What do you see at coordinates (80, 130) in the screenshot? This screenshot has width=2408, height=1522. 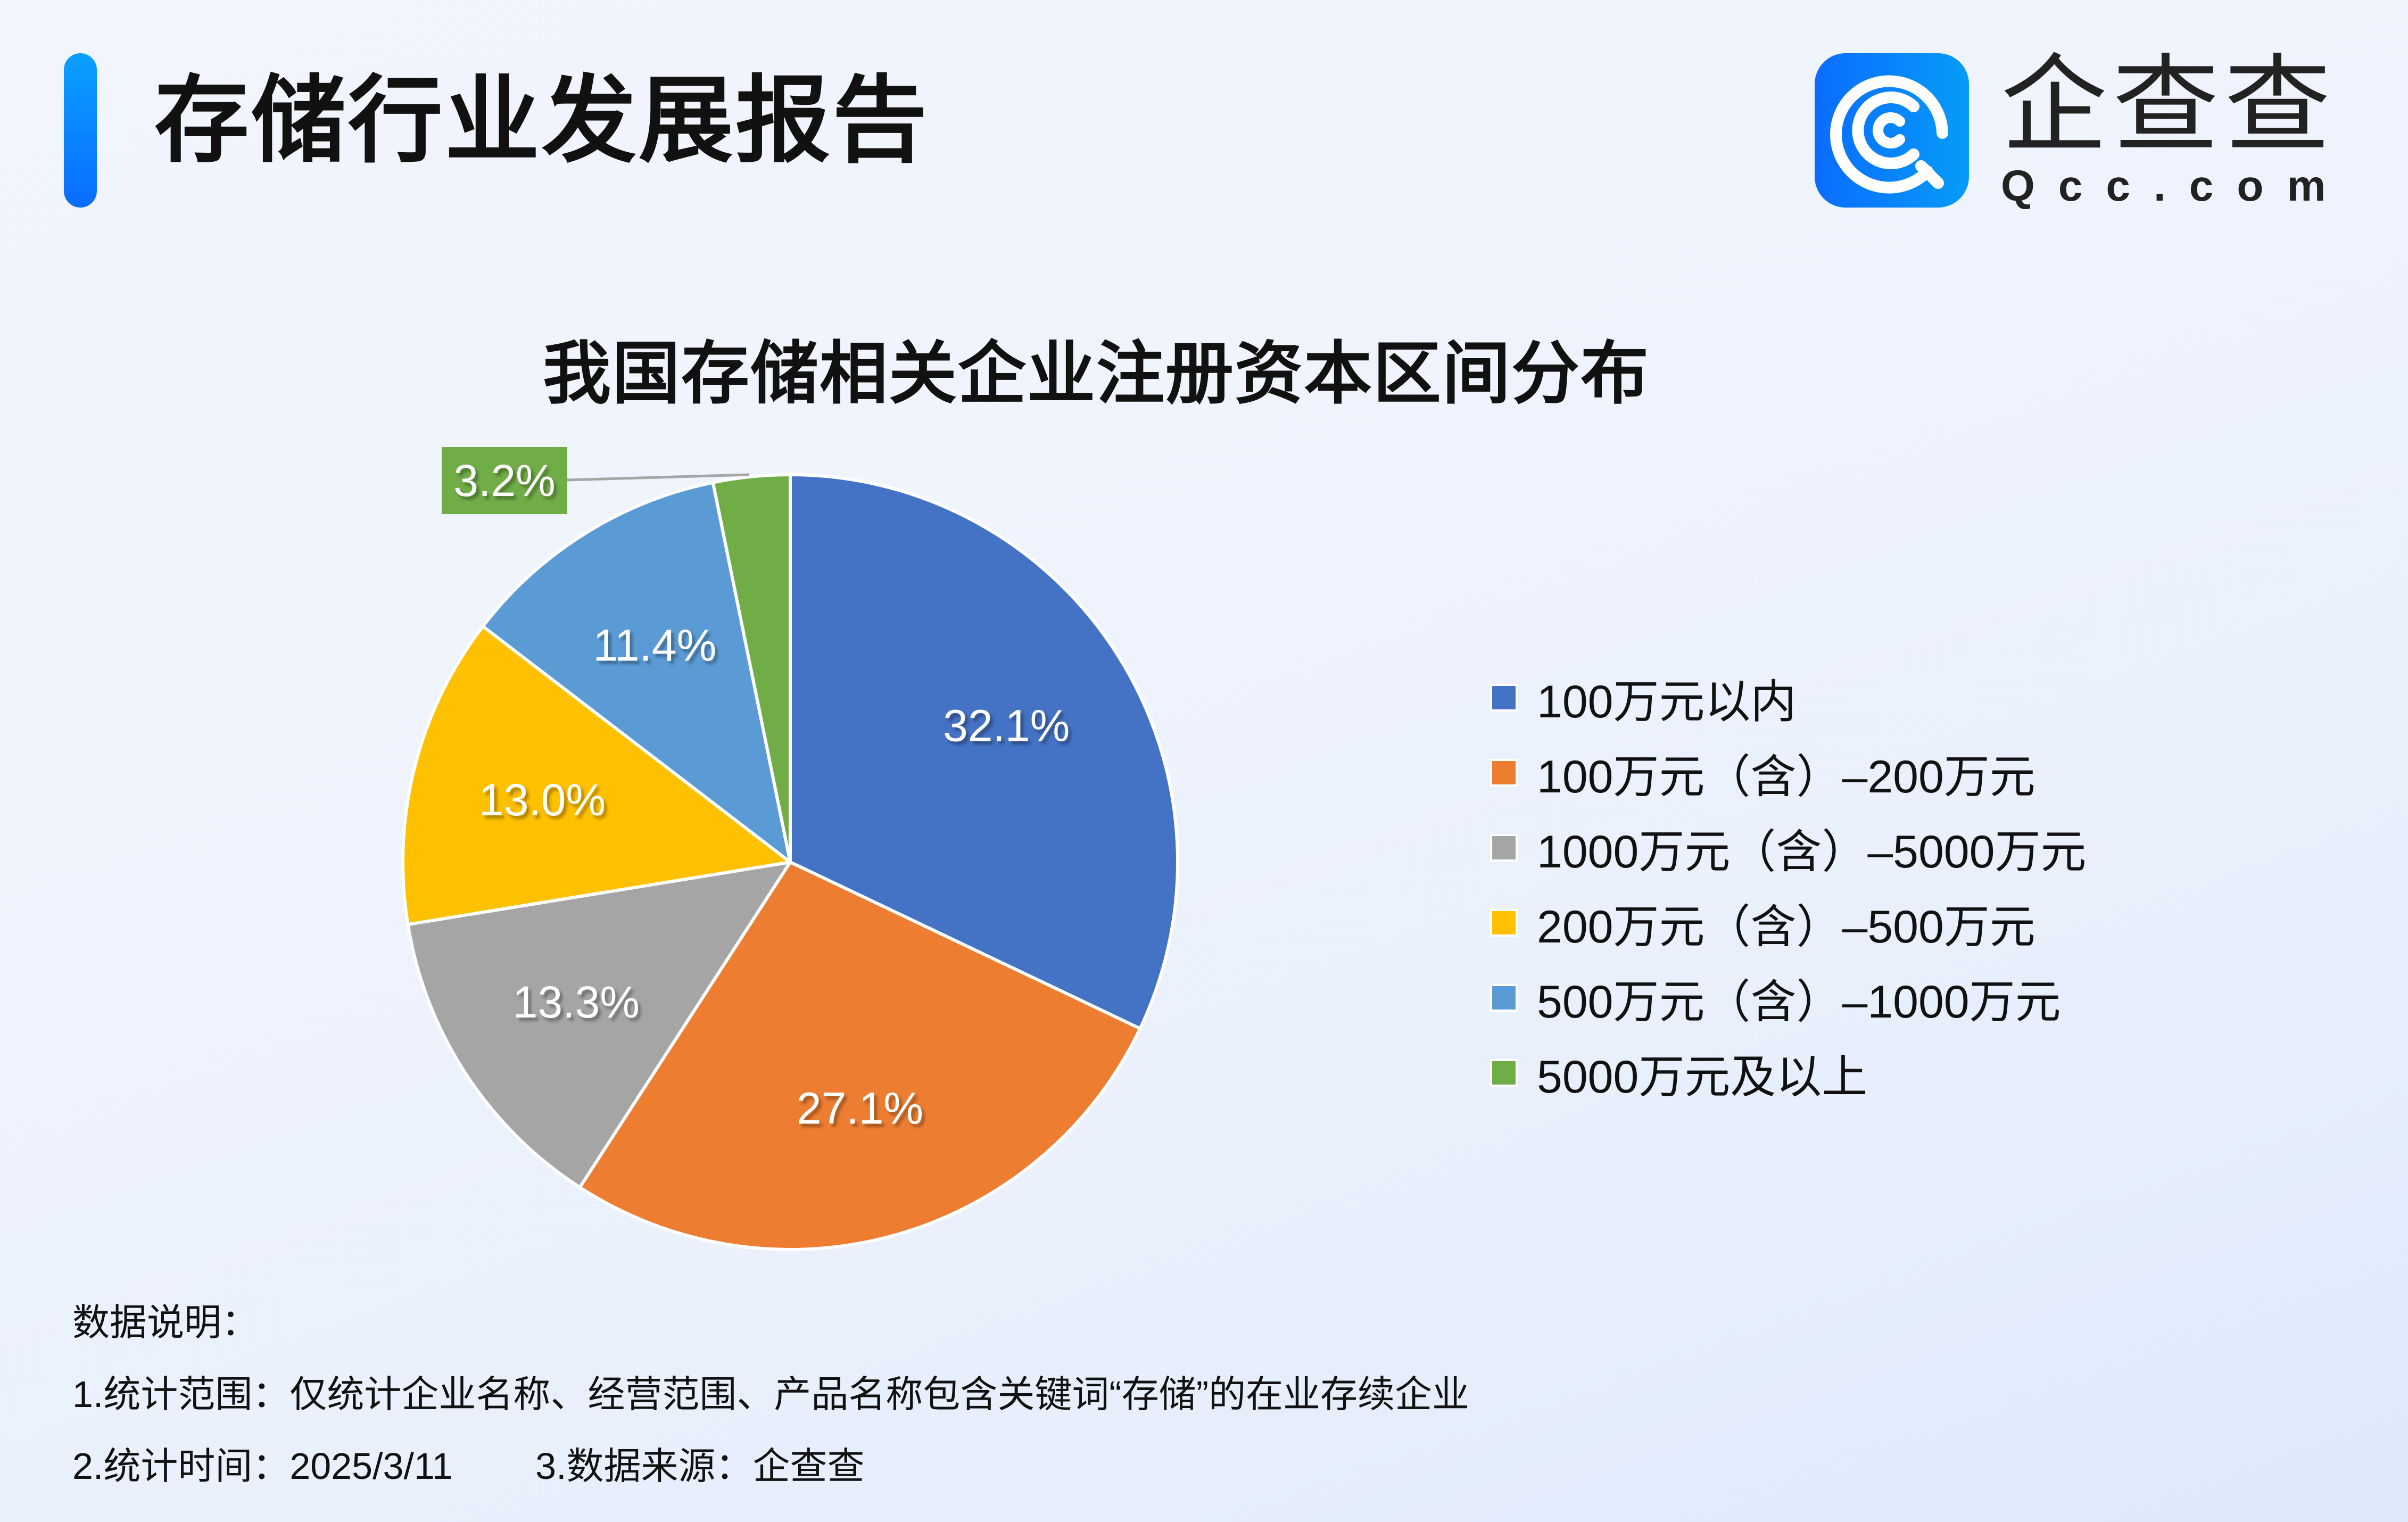 I see `title-accent-bar` at bounding box center [80, 130].